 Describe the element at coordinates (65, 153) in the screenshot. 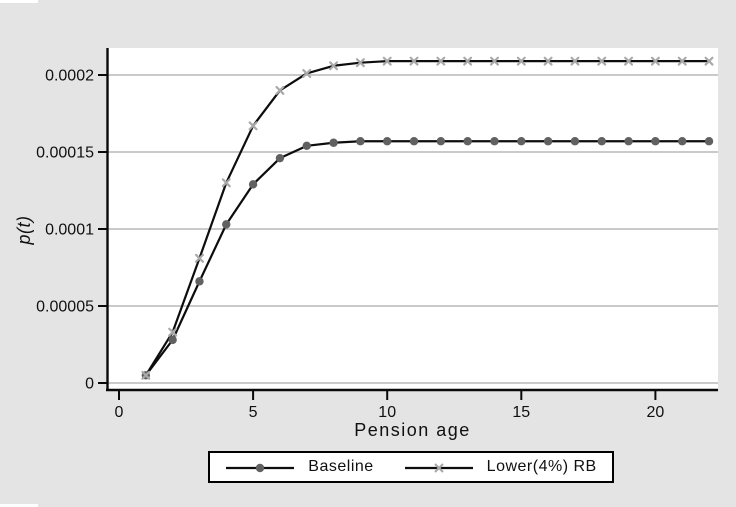

I see `y-tick-label: 0.00015` at that location.